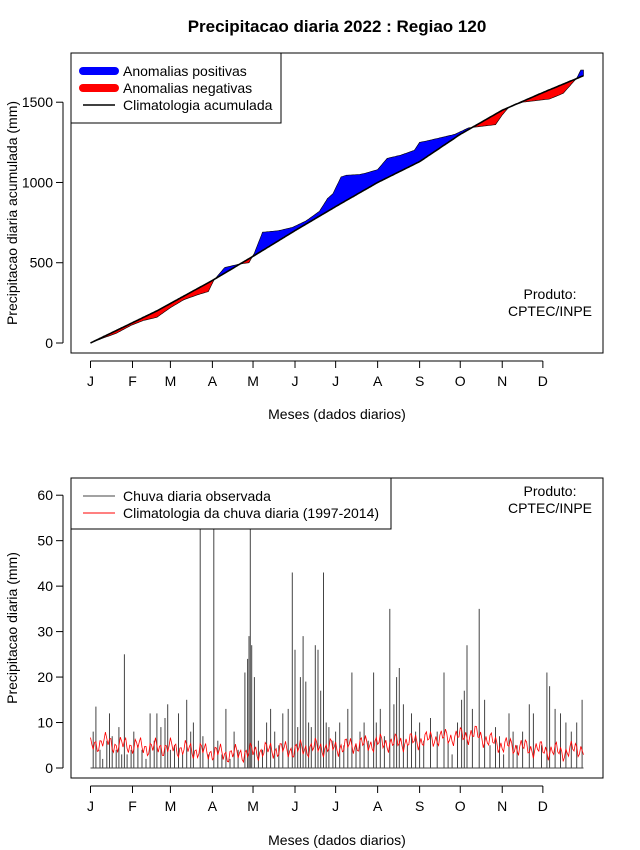 The width and height of the screenshot is (640, 850). I want to click on legend-label-positive: Anomalias positivas, so click(185, 71).